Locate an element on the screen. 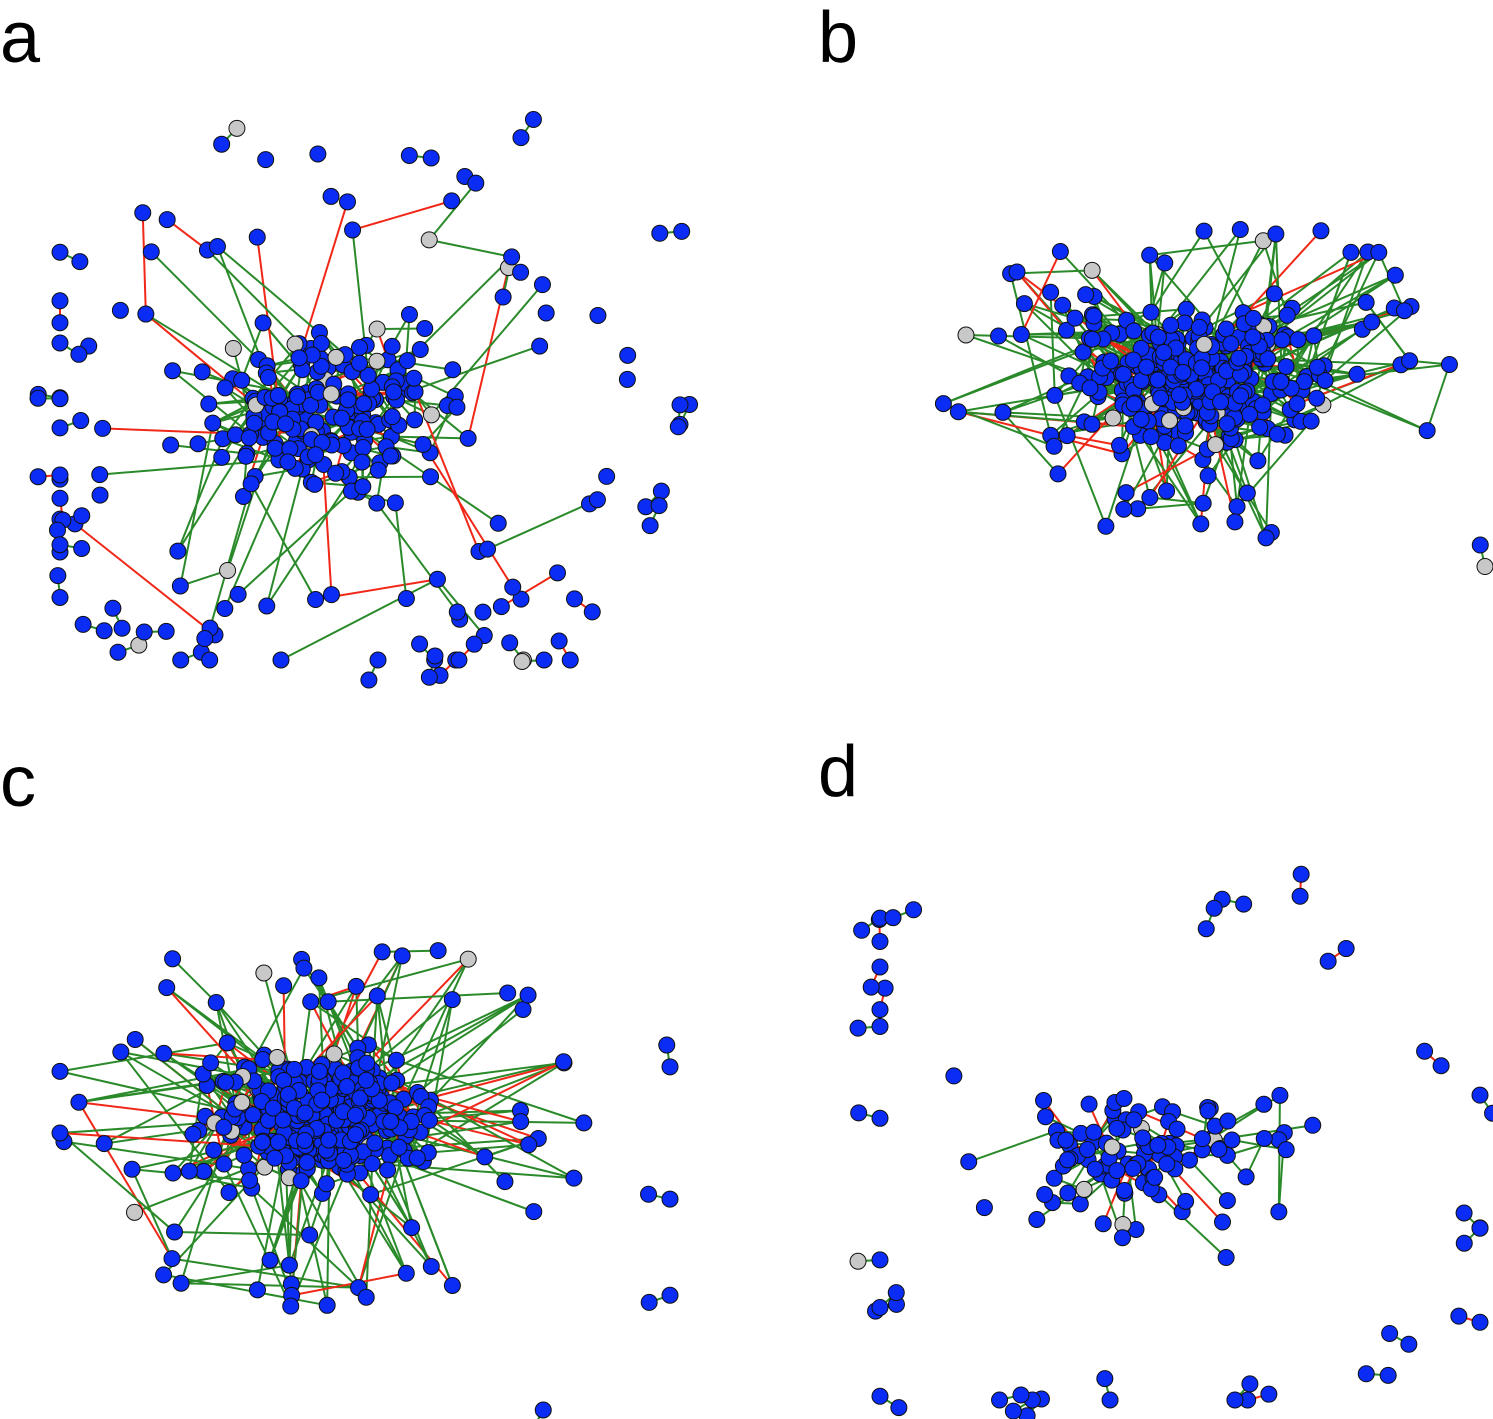 The width and height of the screenshot is (1493, 1419). nodes is located at coordinates (1213, 398).